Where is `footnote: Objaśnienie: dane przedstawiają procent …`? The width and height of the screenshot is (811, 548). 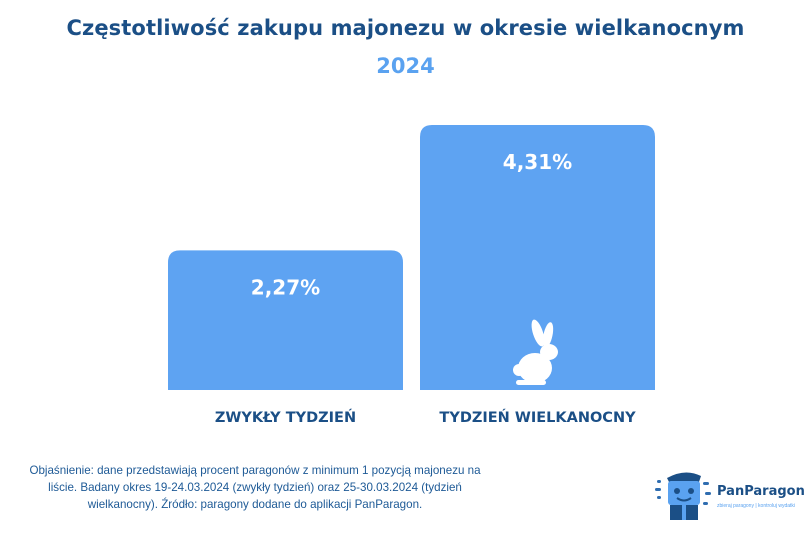 footnote: Objaśnienie: dane przedstawiają procent … is located at coordinates (255, 487).